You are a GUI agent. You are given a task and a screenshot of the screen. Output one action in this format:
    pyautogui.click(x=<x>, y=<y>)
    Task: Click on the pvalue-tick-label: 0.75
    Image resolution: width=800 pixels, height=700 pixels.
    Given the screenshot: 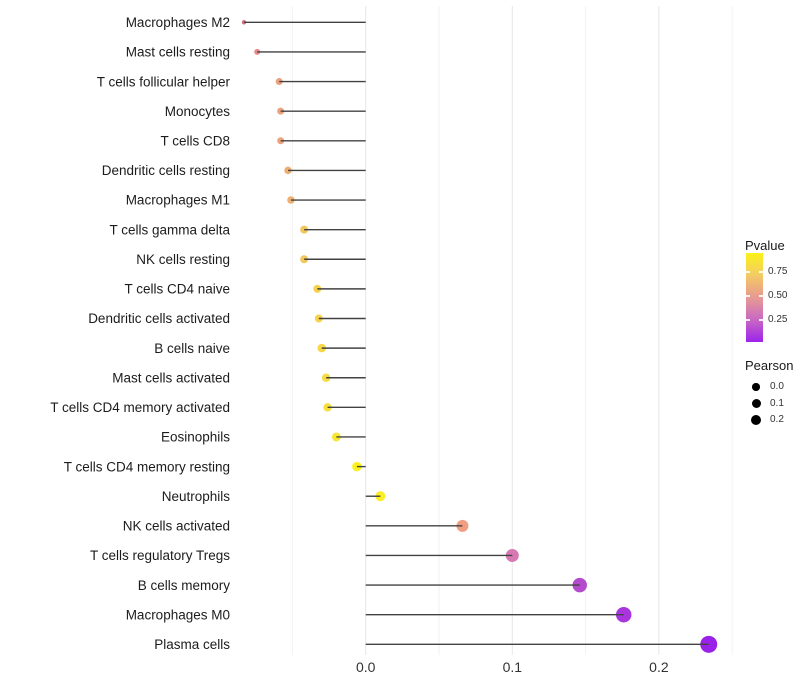 What is the action you would take?
    pyautogui.click(x=778, y=272)
    